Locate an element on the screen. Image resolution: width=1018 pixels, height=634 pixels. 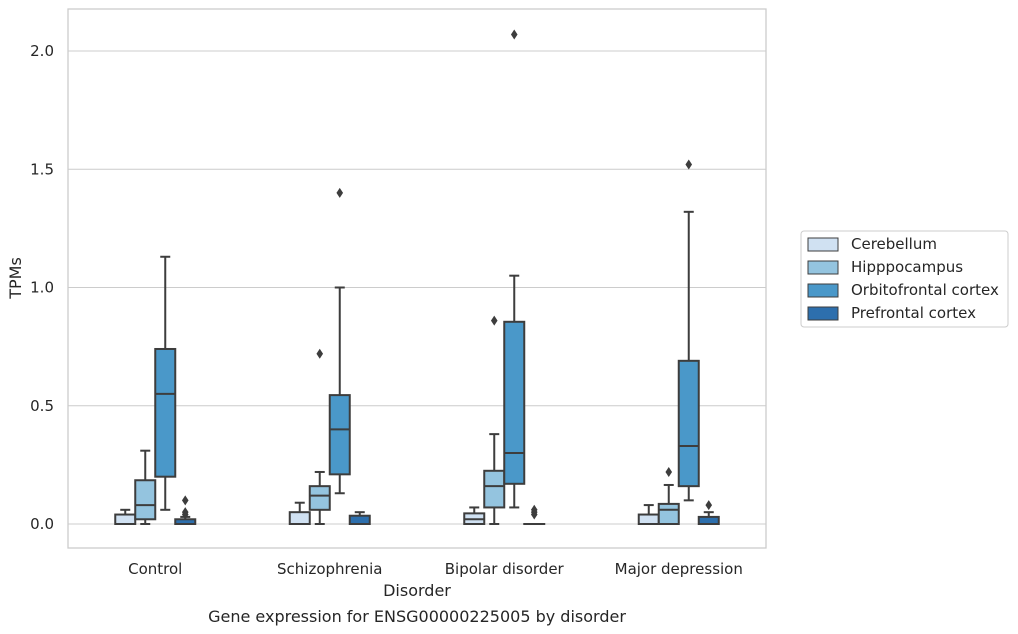
y-tick-labels: 0.0 0.5 1.0 1.5 2.0 is located at coordinates (42, 287).